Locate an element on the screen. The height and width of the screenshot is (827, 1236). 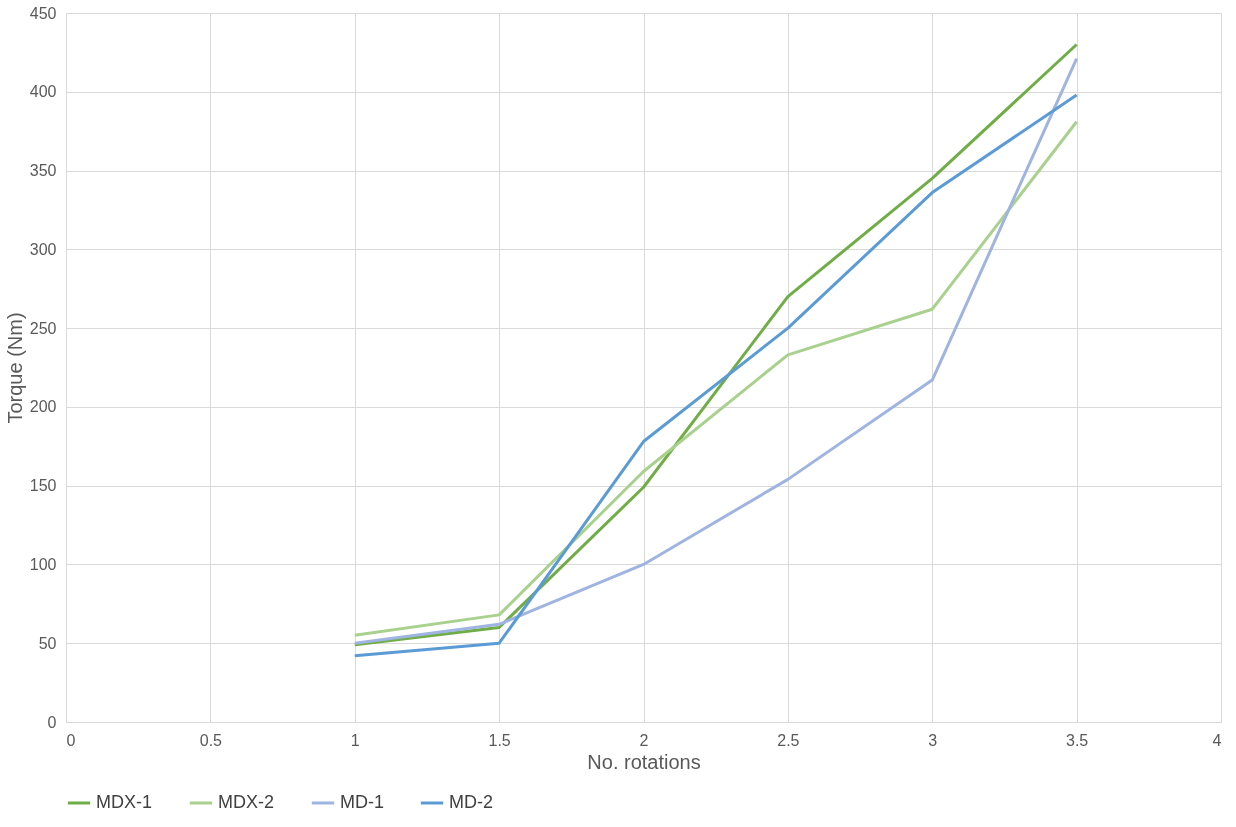
x-tick-label: 0 is located at coordinates (71, 740).